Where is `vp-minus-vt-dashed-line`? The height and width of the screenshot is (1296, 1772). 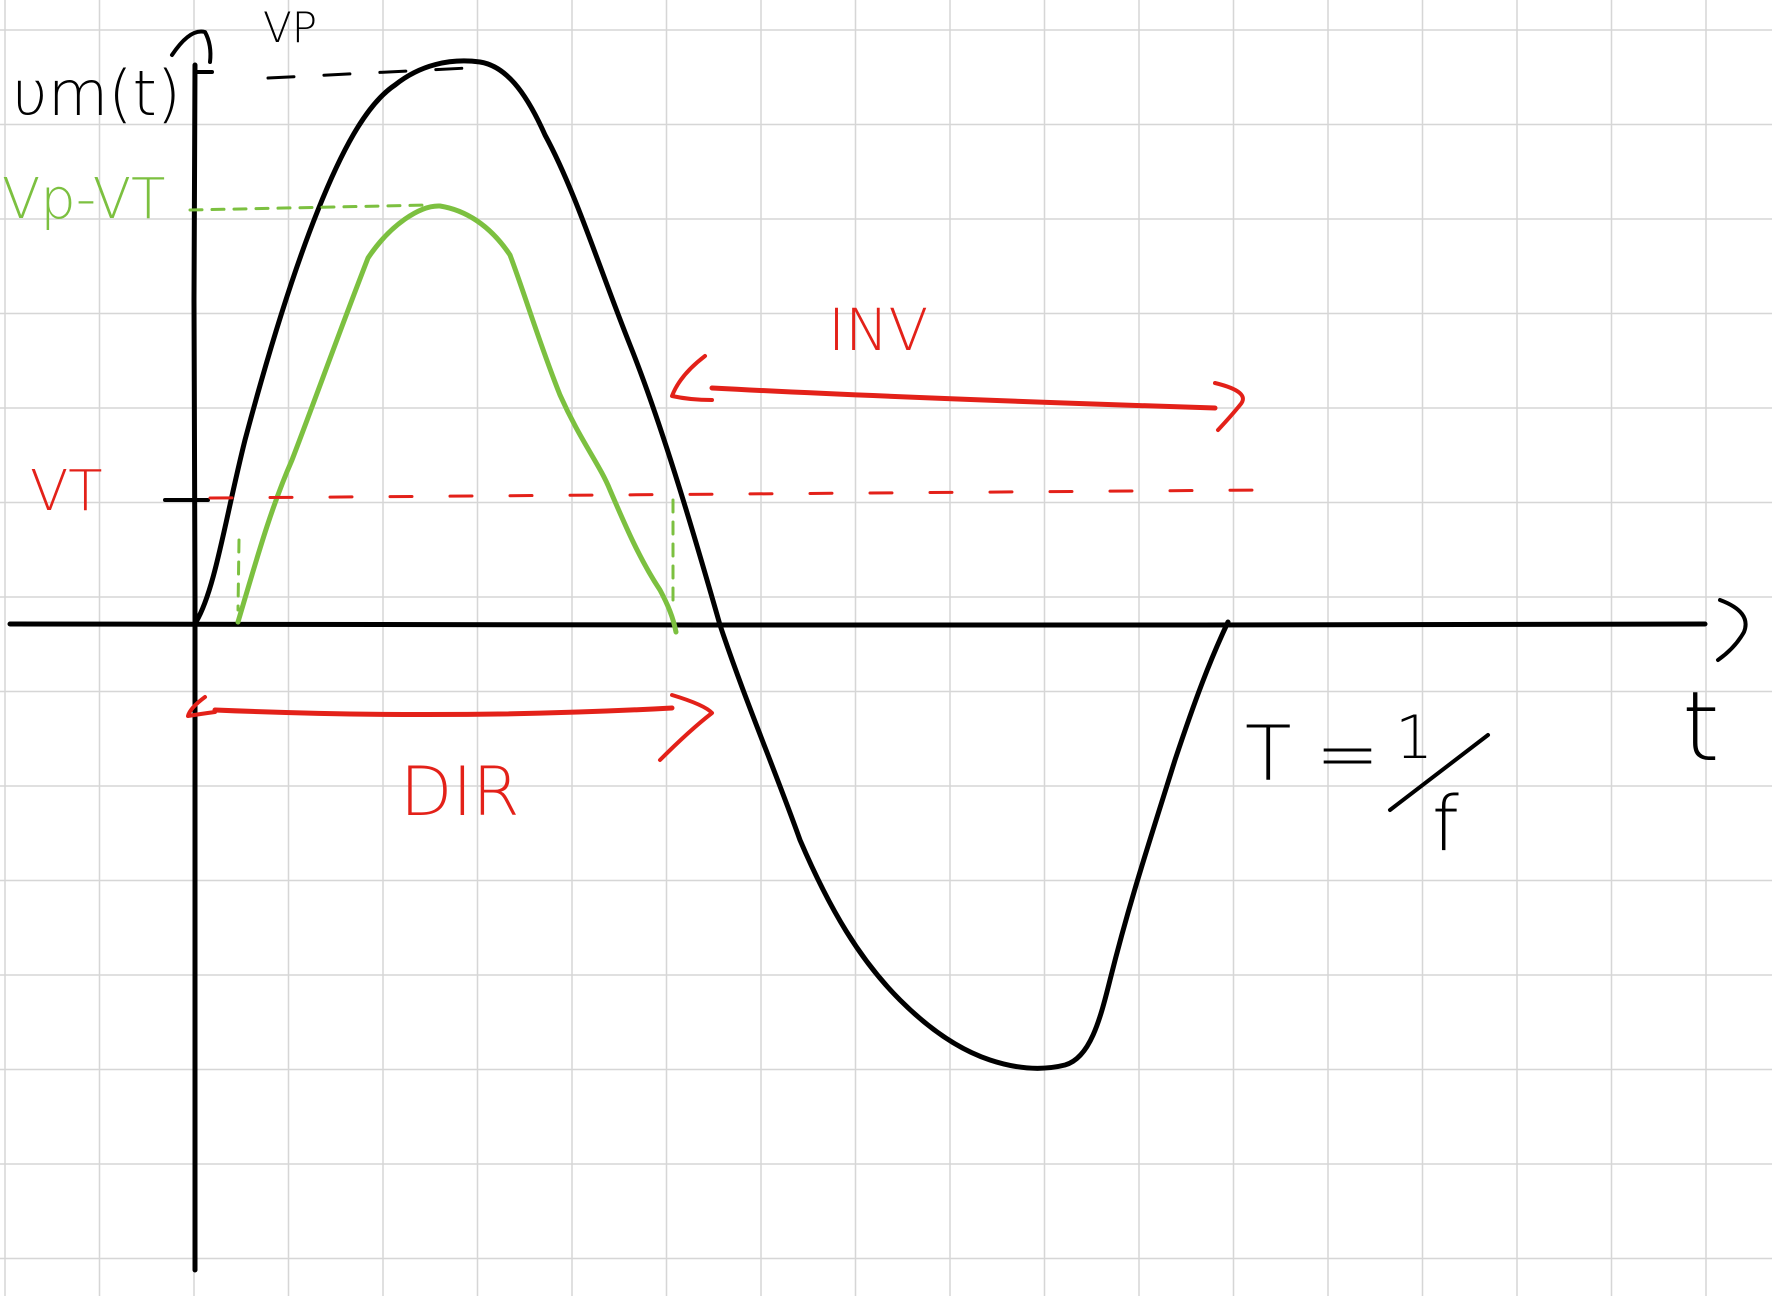 vp-minus-vt-dashed-line is located at coordinates (310, 207).